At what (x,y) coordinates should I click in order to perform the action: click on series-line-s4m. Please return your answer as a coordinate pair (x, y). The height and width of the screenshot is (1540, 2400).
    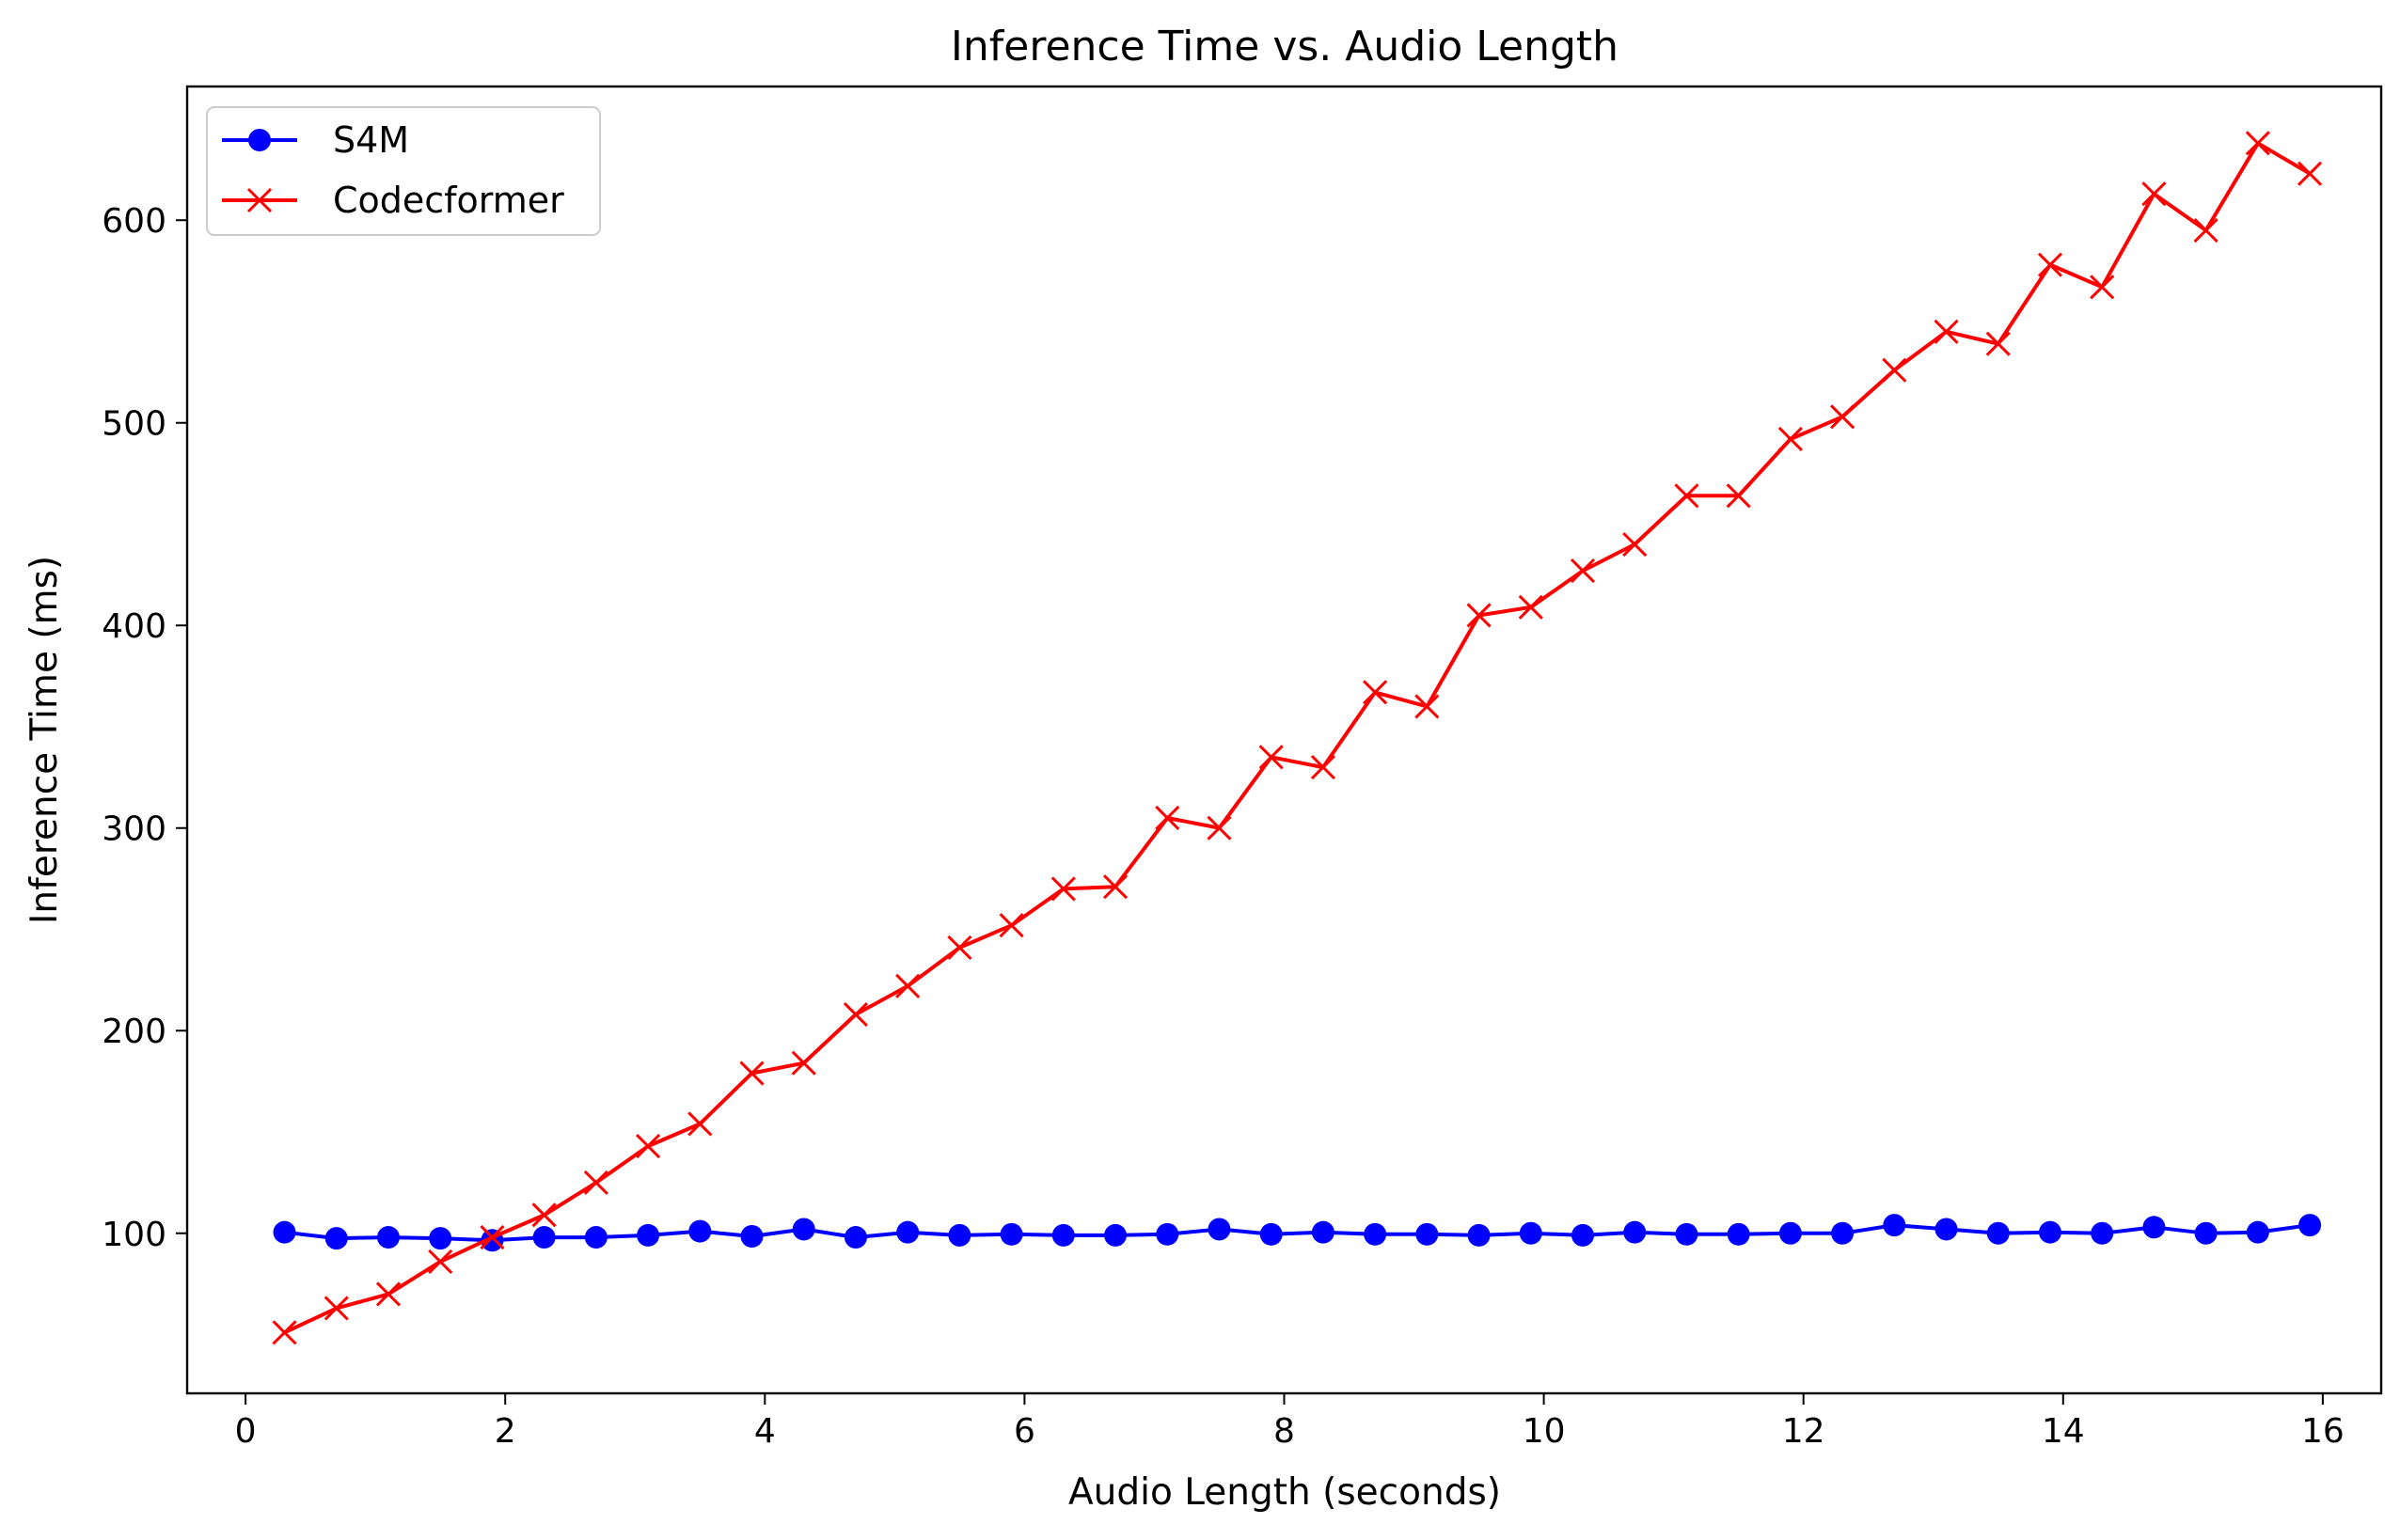
    Looking at the image, I should click on (1297, 1233).